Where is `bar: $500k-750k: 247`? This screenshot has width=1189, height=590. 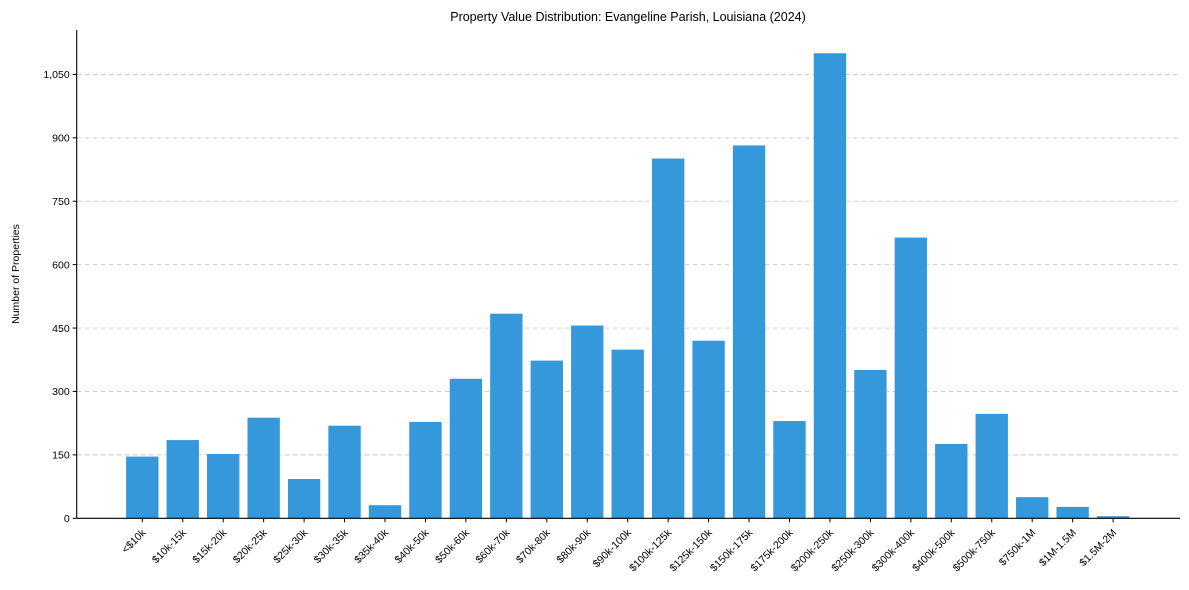
bar: $500k-750k: 247 is located at coordinates (991, 466).